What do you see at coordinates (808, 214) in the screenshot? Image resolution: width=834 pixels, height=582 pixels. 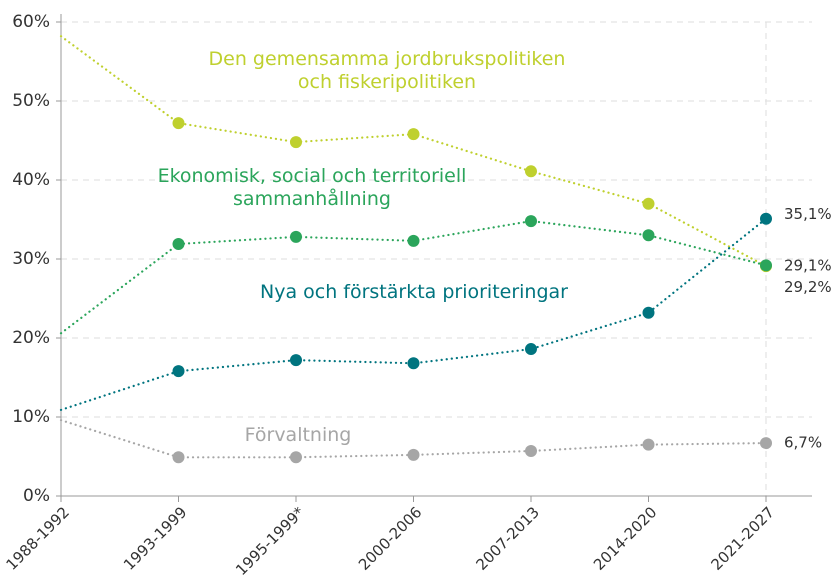 I see `value-label: 35,1%` at bounding box center [808, 214].